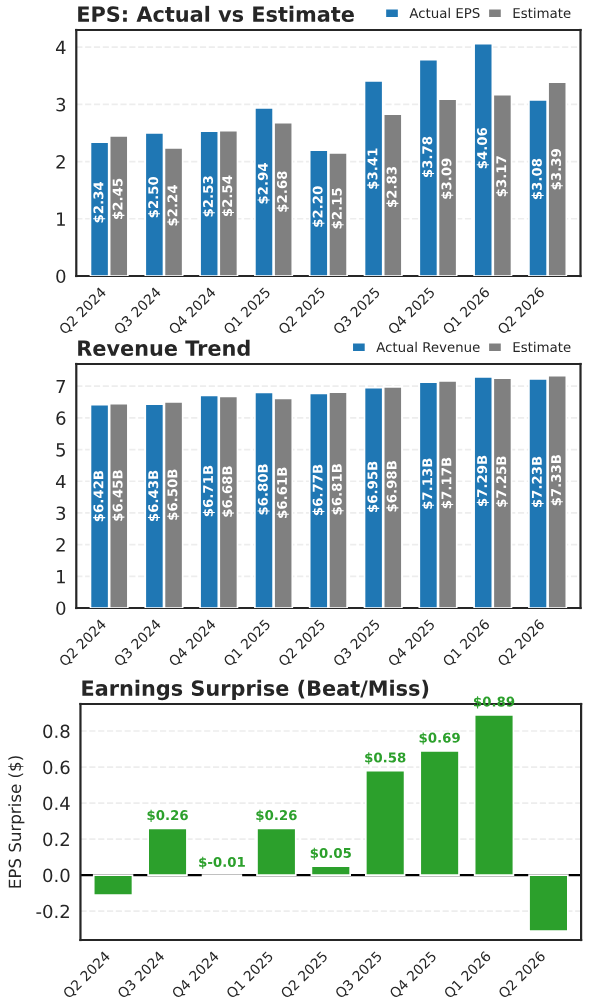 This screenshot has height=1000, width=596. I want to click on y-tick-label: 0.6, so click(56, 767).